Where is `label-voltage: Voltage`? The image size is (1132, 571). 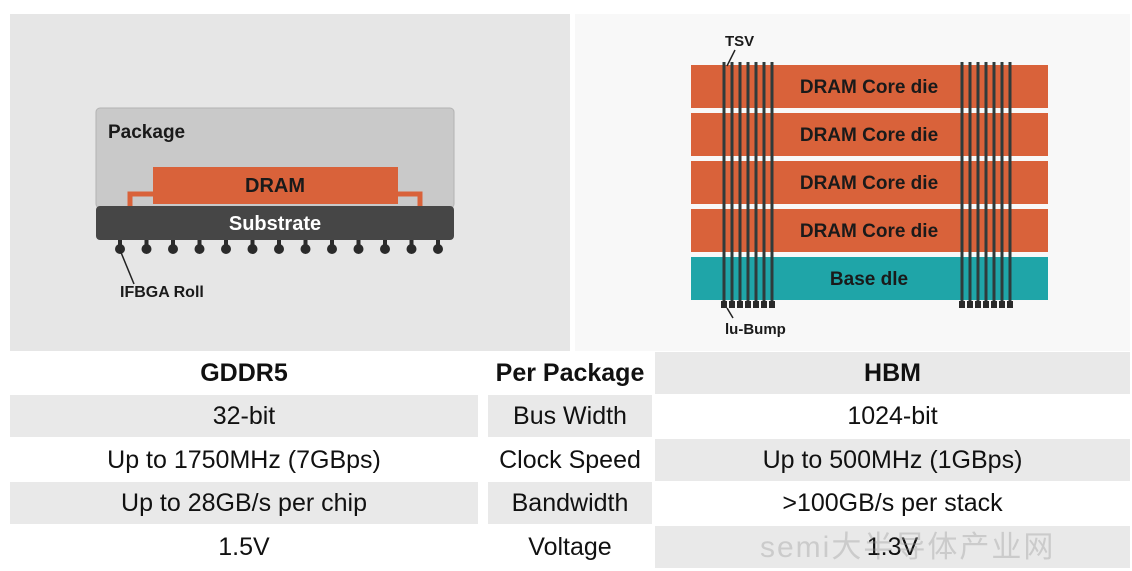 label-voltage: Voltage is located at coordinates (570, 547).